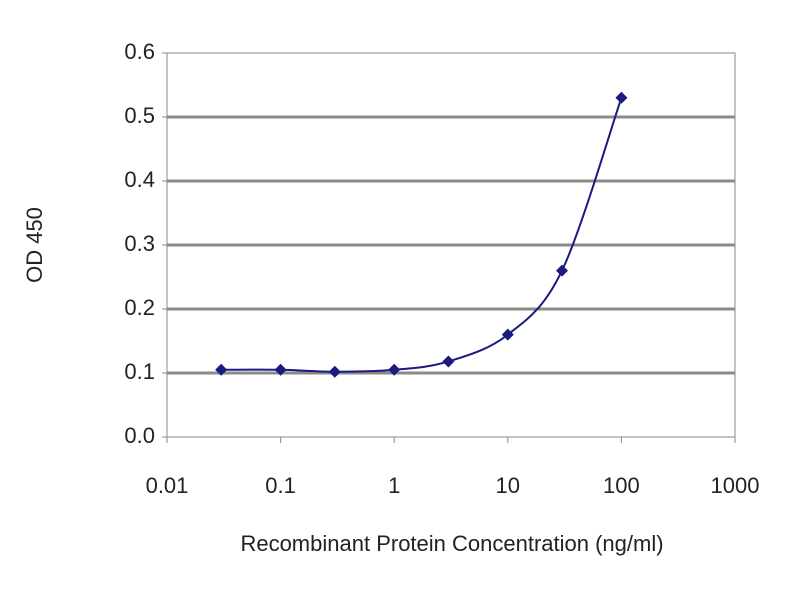 This screenshot has width=800, height=600. What do you see at coordinates (139, 307) in the screenshot?
I see `y-tick-label: 0.2` at bounding box center [139, 307].